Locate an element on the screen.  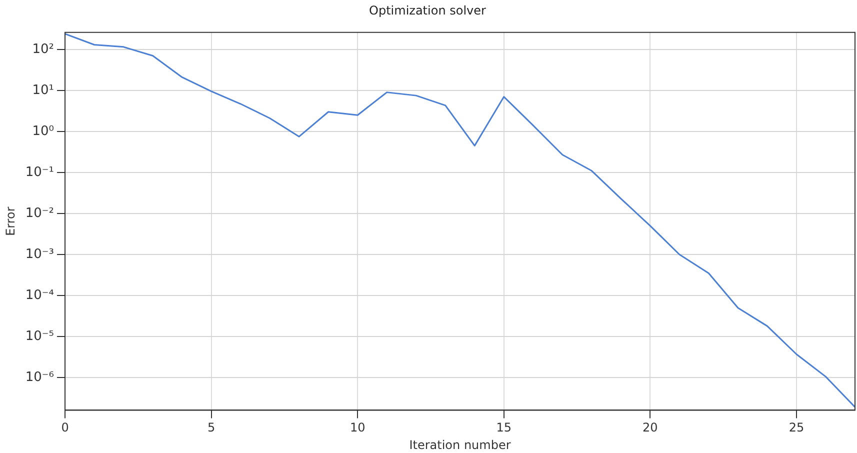
y-tick-label: 10² is located at coordinates (43, 49).